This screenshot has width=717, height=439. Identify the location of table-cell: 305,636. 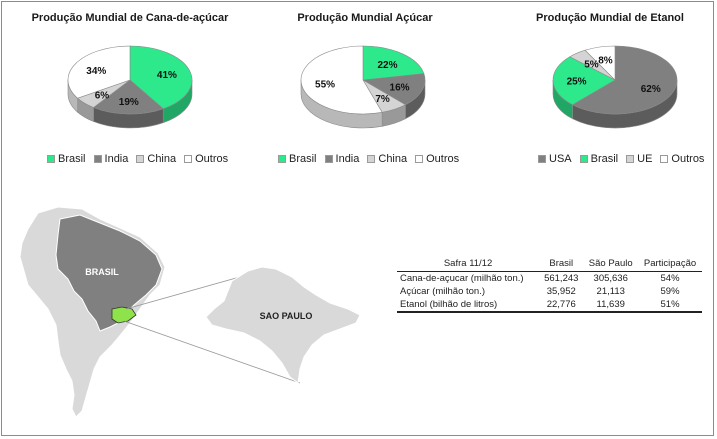
(610, 278).